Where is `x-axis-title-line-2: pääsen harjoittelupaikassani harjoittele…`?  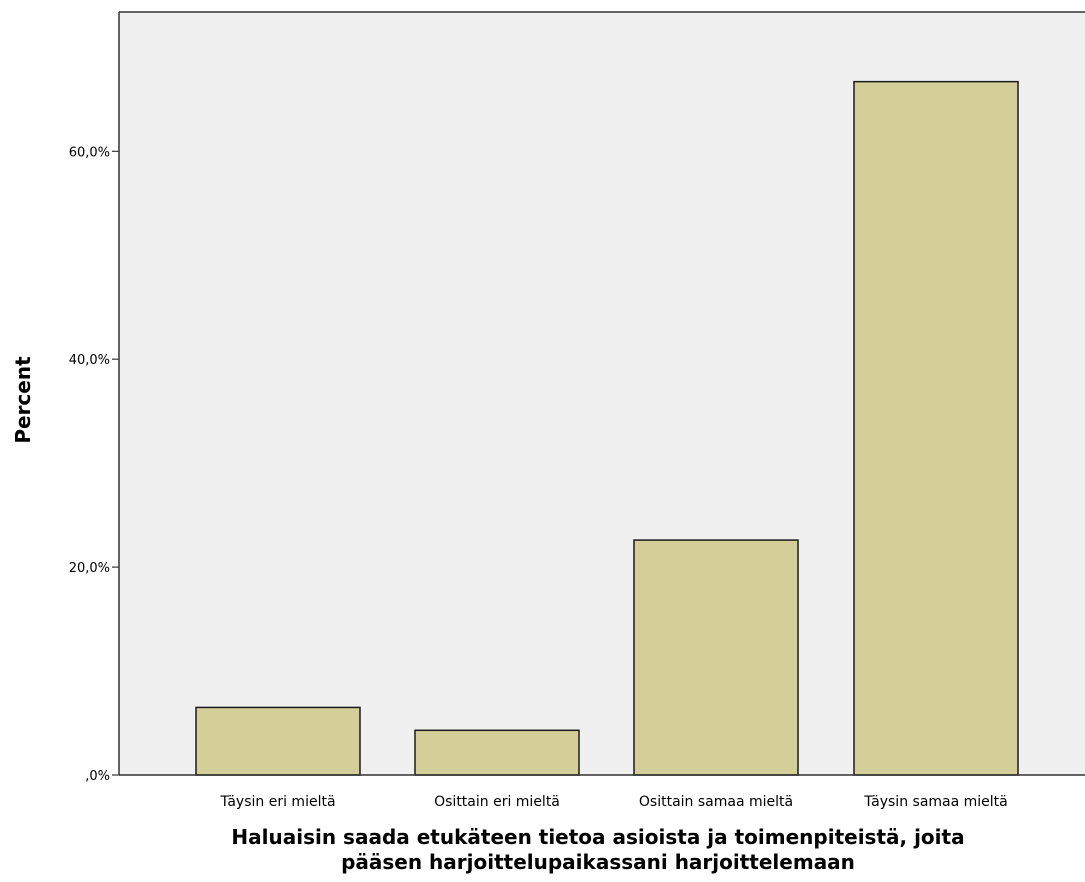
x-axis-title-line-2: pääsen harjoittelupaikassani harjoittele… is located at coordinates (598, 862).